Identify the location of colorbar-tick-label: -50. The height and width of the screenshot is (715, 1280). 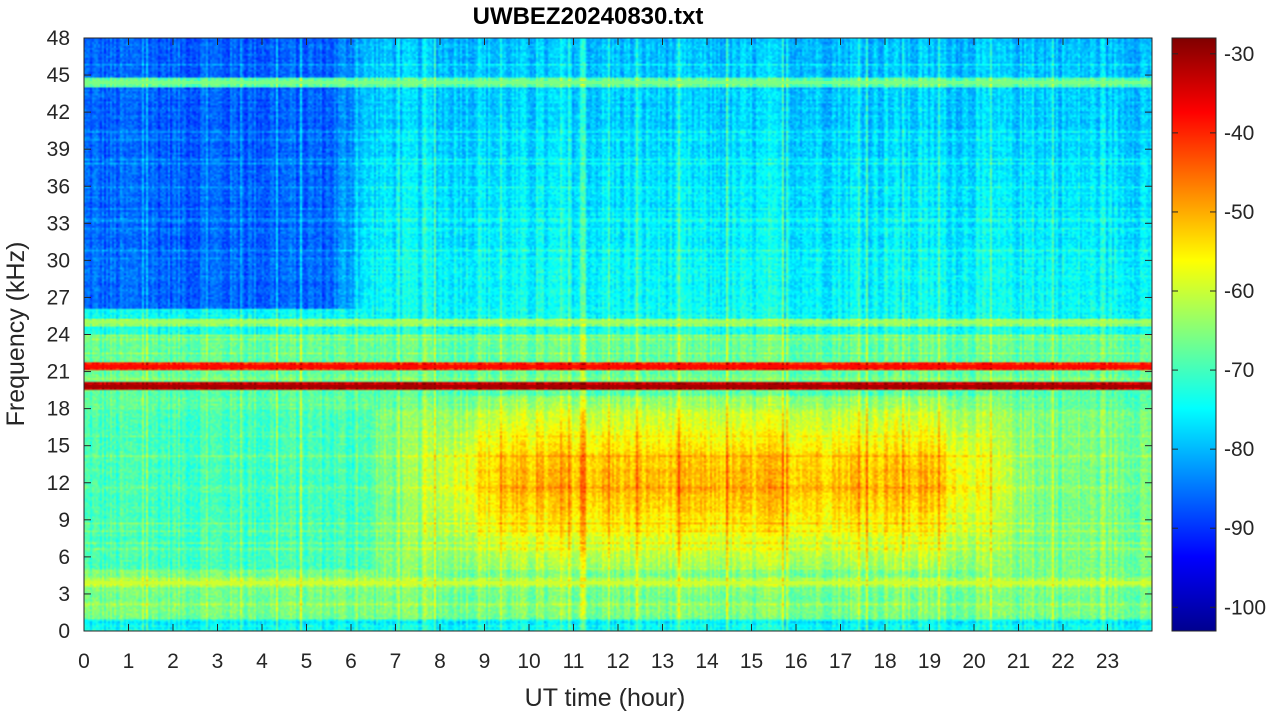
(1239, 212).